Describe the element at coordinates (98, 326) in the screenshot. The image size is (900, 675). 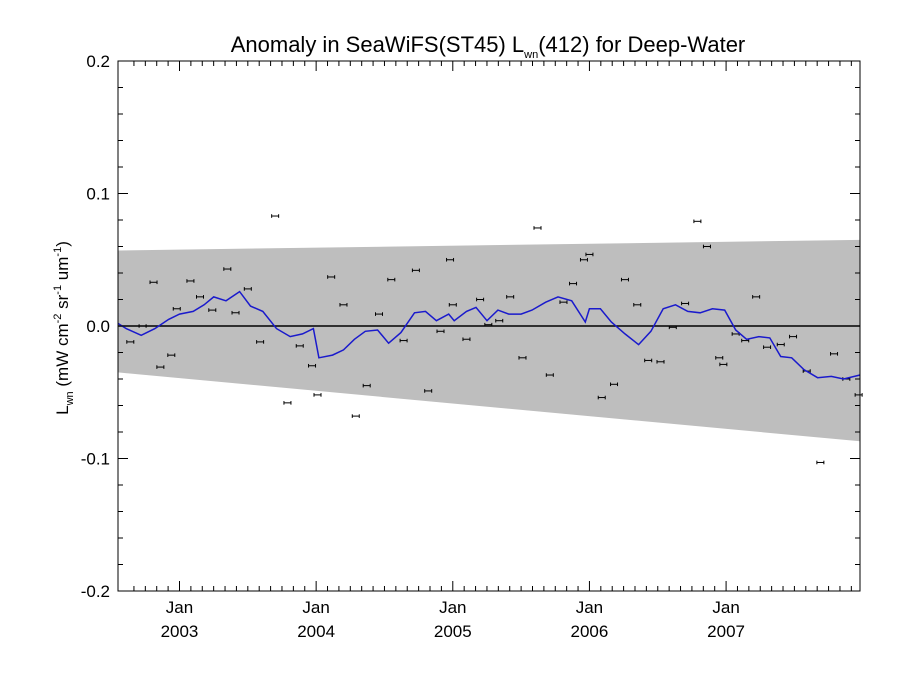
I see `y-tick-label: 0.0` at that location.